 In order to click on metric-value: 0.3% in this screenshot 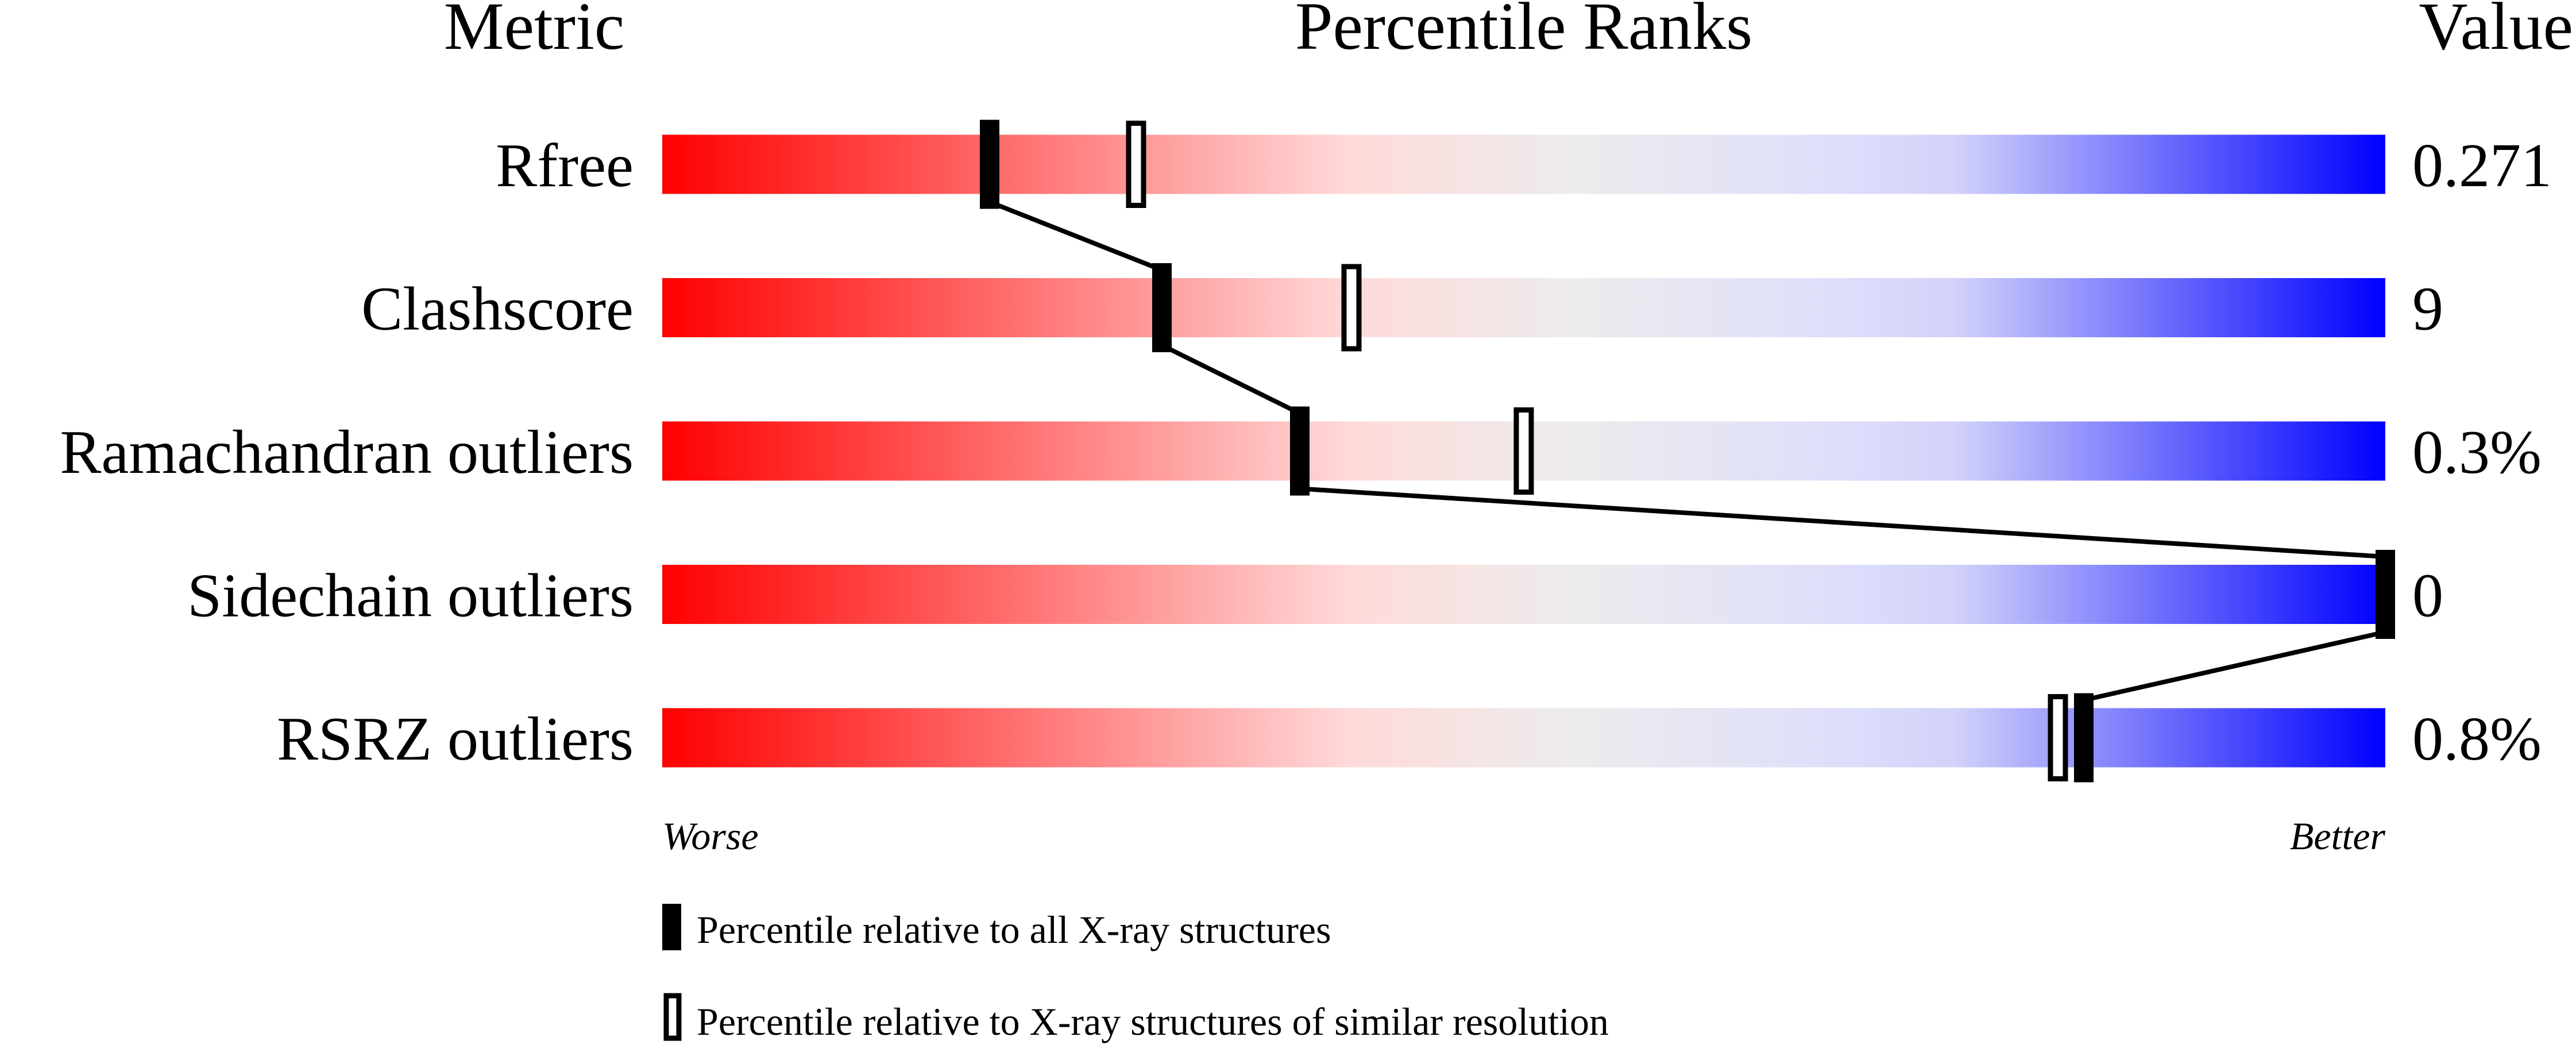, I will do `click(2477, 453)`.